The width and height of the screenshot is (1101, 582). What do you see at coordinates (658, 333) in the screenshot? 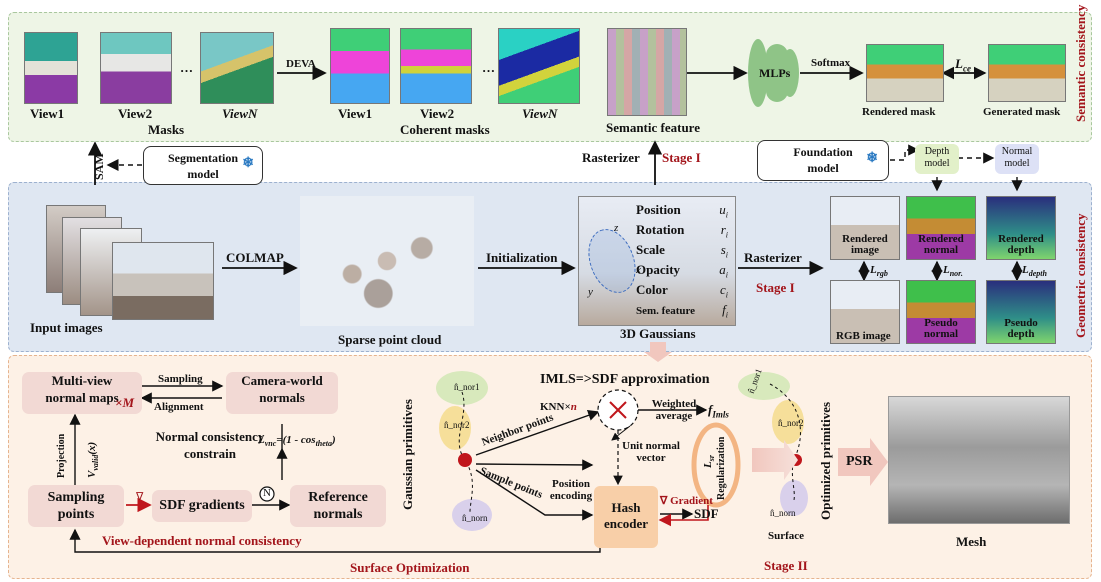
I see `gaussians-label: 3D Gaussians` at bounding box center [658, 333].